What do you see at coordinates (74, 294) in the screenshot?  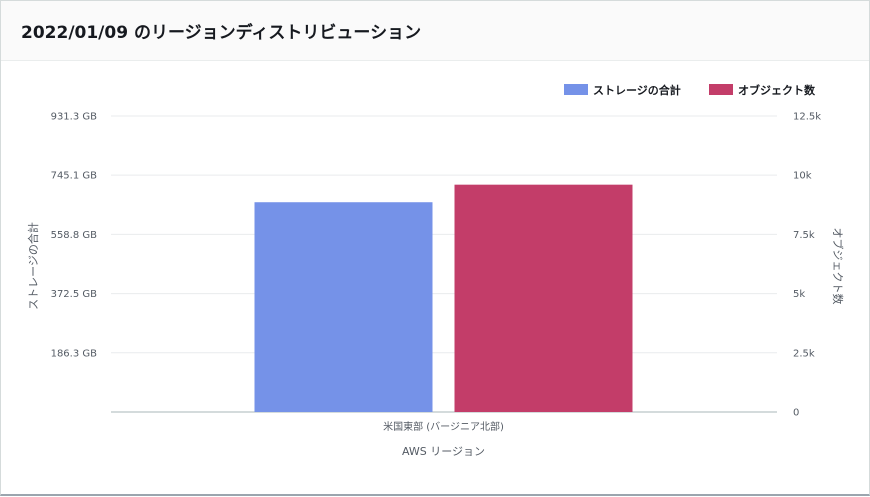 I see `y-left-tick-label: 372.5 GB` at bounding box center [74, 294].